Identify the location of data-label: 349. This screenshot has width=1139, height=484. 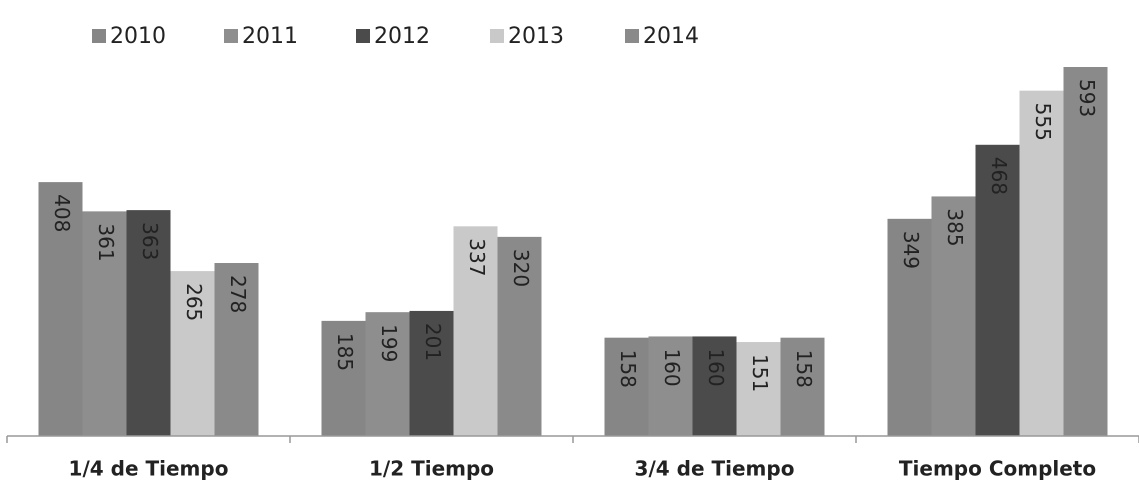
(911, 250).